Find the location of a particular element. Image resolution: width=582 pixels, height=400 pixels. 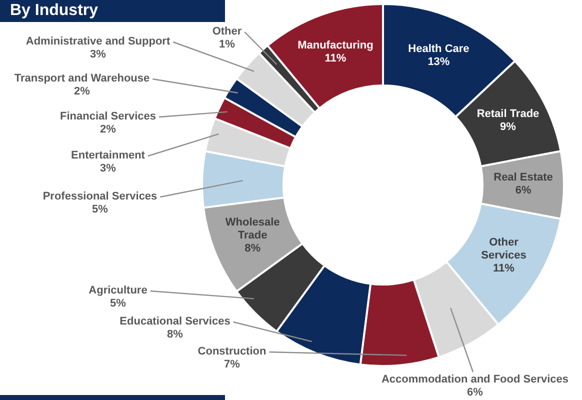

slice-label: Financial Services is located at coordinates (108, 116).